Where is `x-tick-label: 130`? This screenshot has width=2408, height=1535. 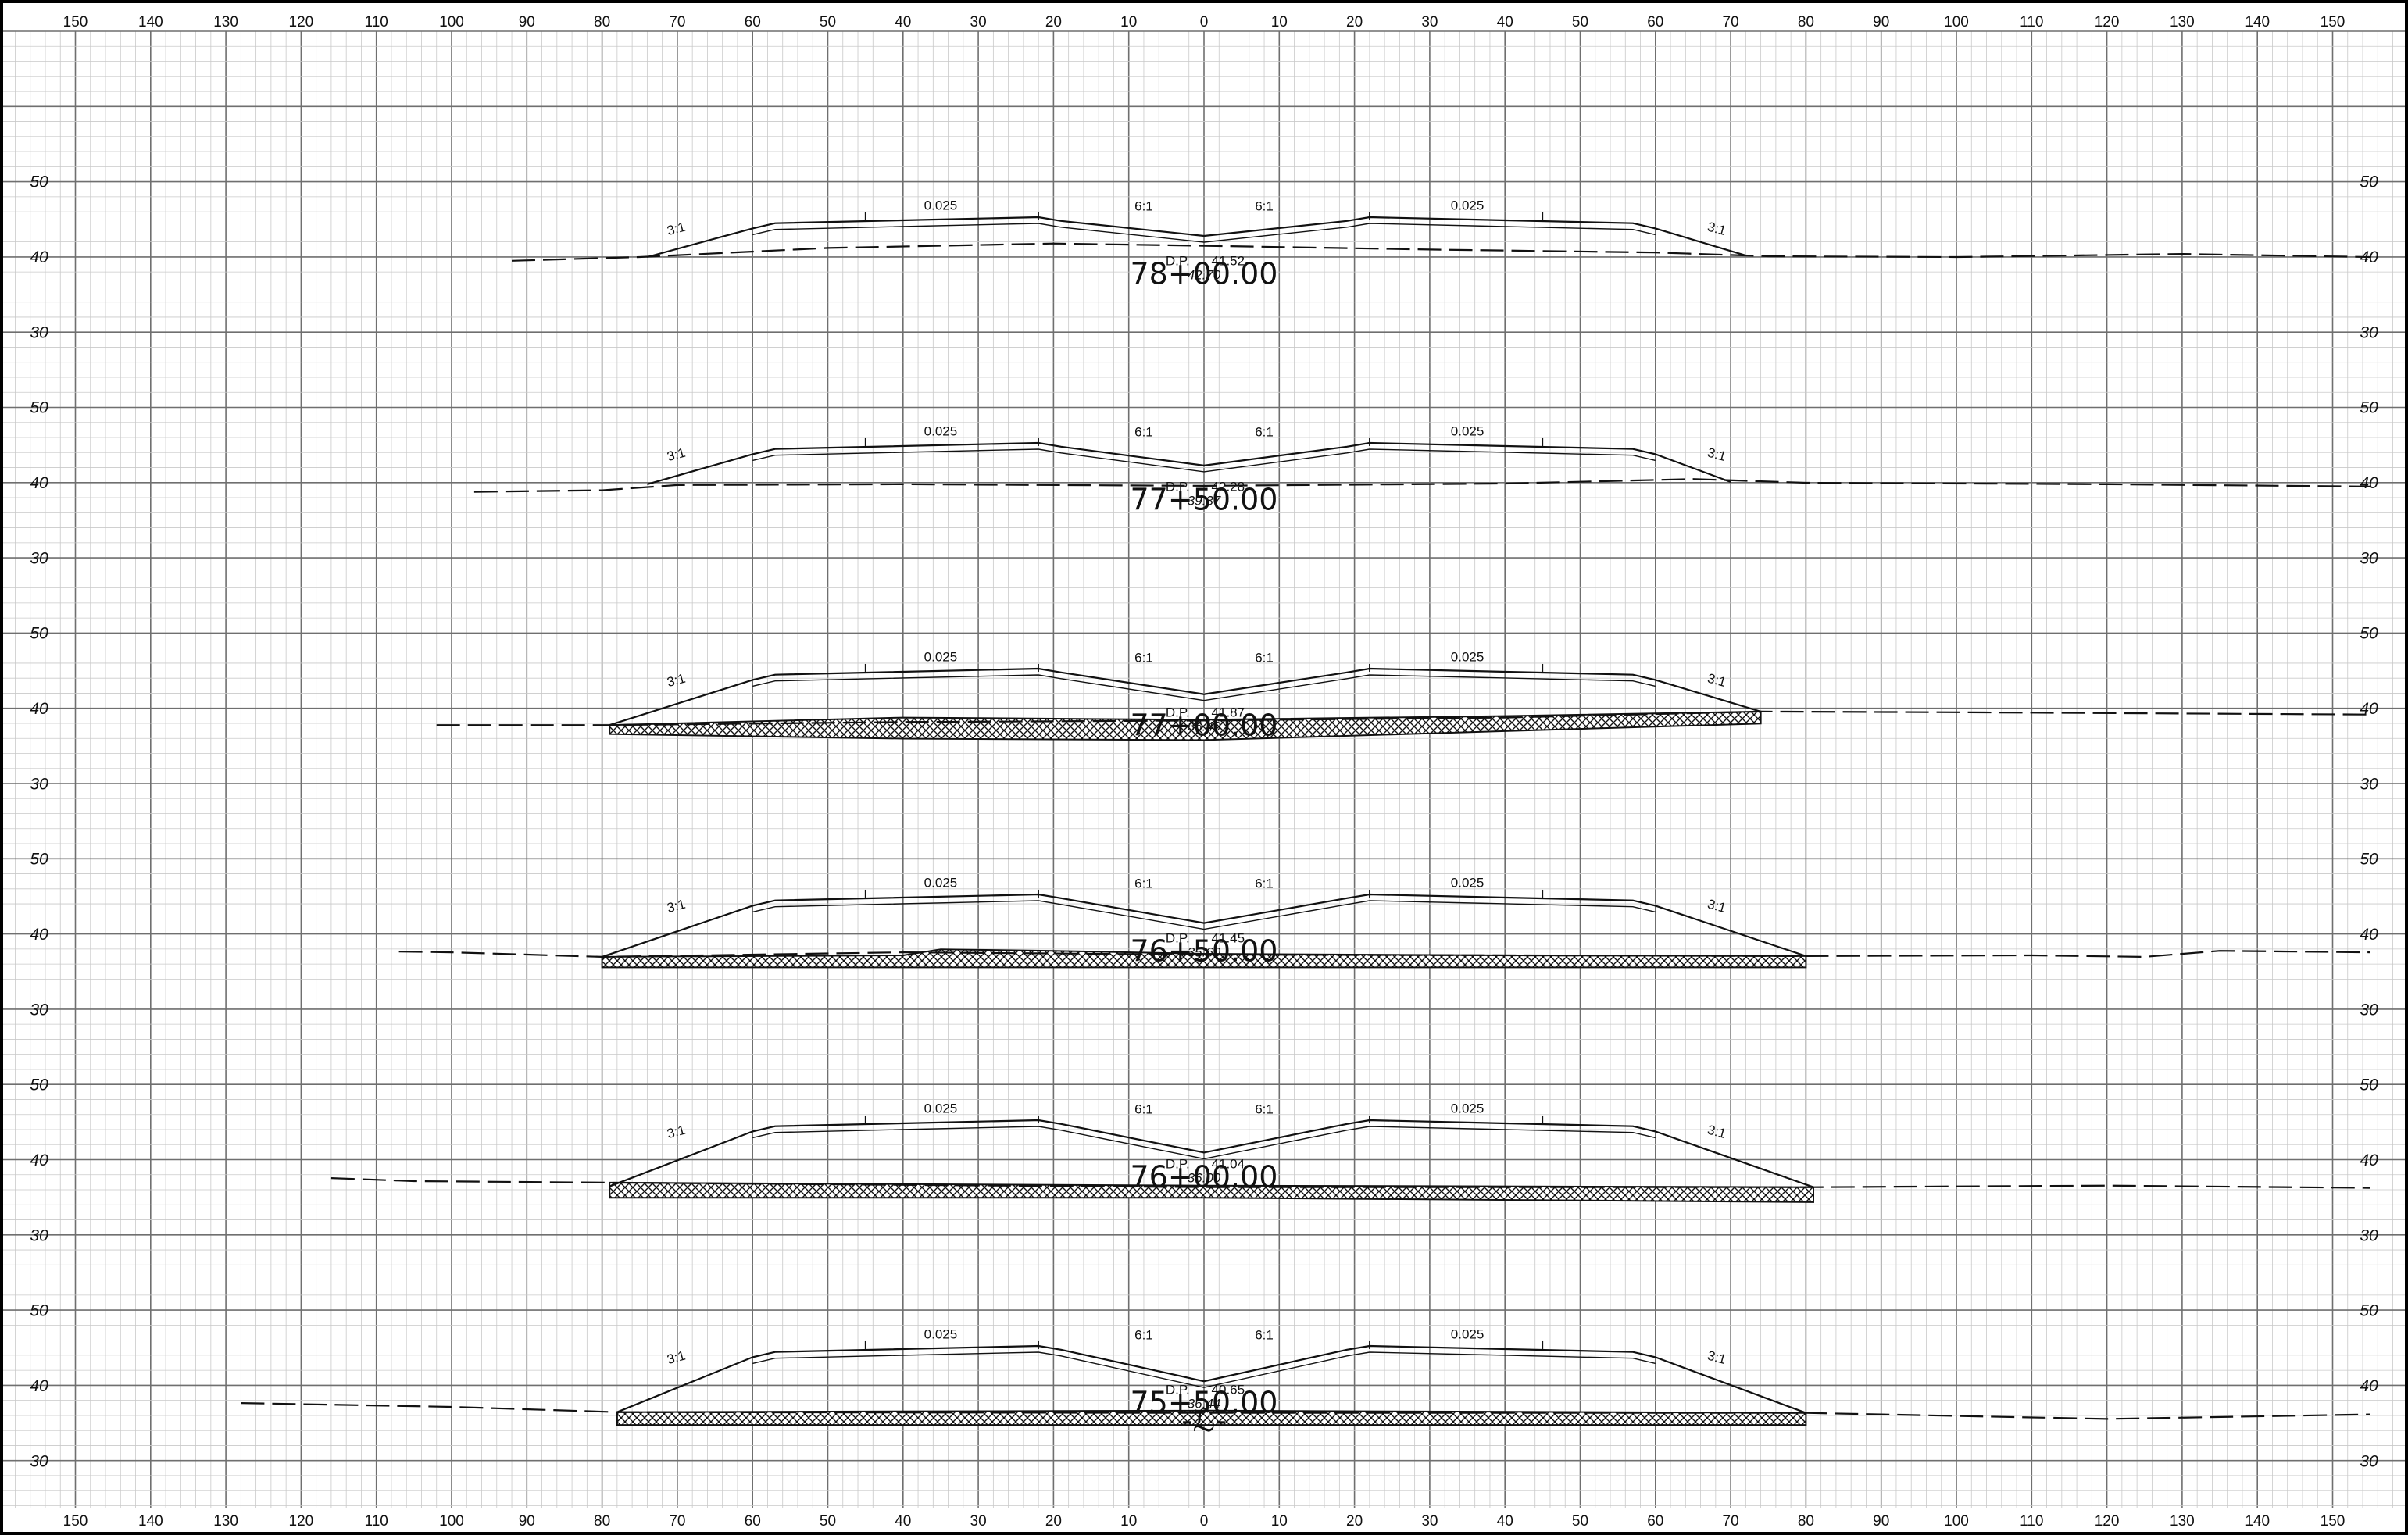
x-tick-label: 130 is located at coordinates (225, 1521).